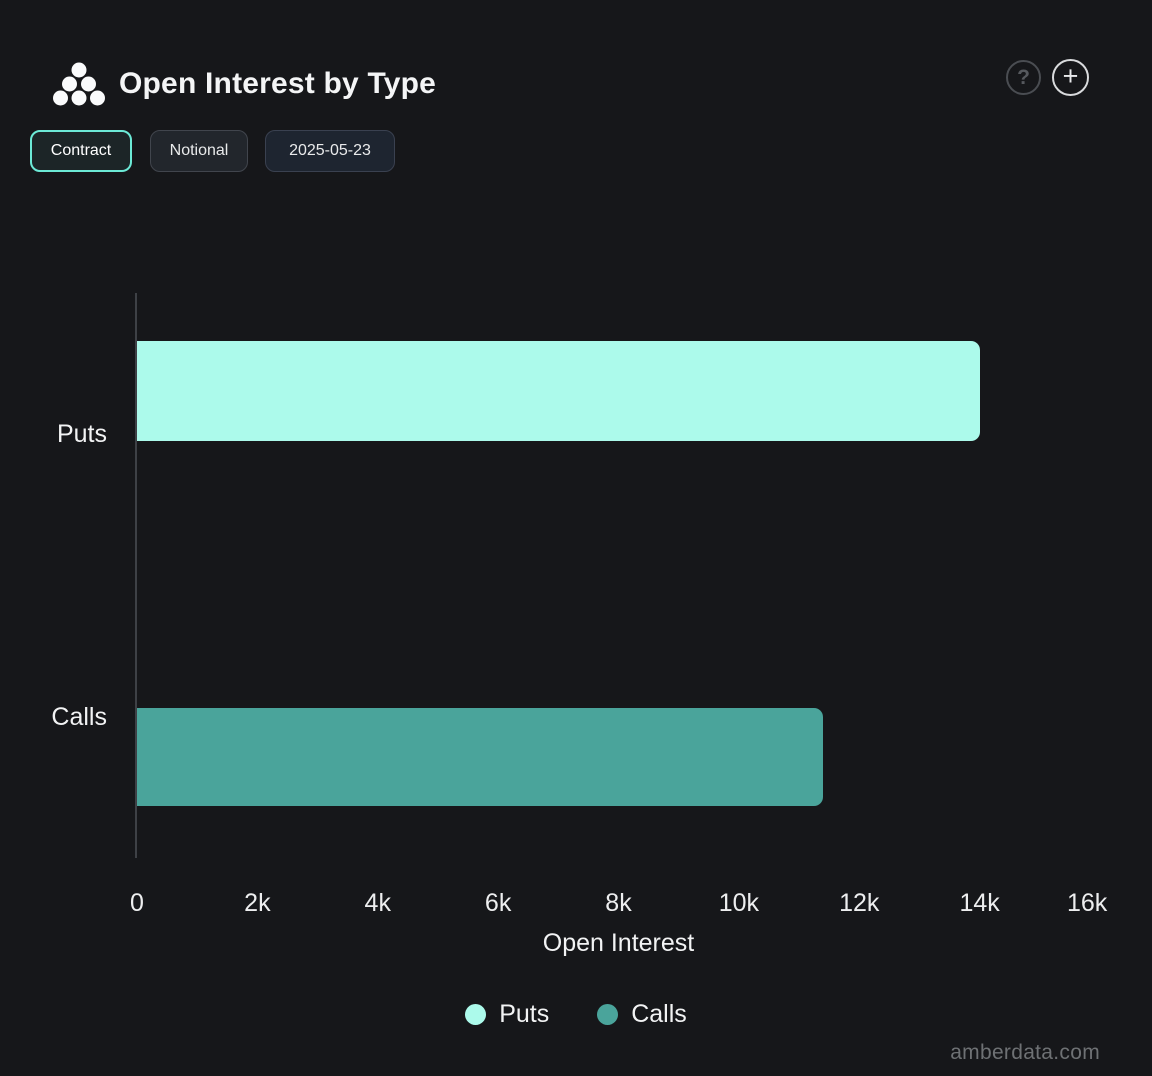 This screenshot has width=1152, height=1076. I want to click on date-button: 2025-05-23, so click(330, 151).